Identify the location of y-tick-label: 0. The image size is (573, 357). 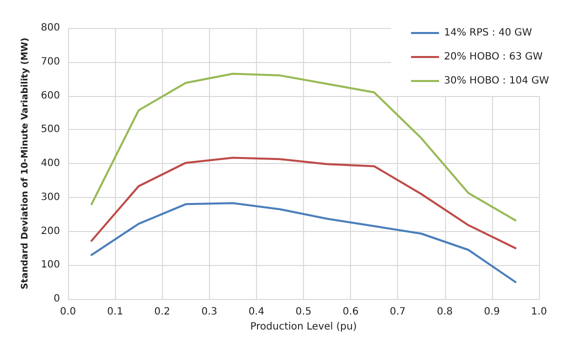
(57, 299).